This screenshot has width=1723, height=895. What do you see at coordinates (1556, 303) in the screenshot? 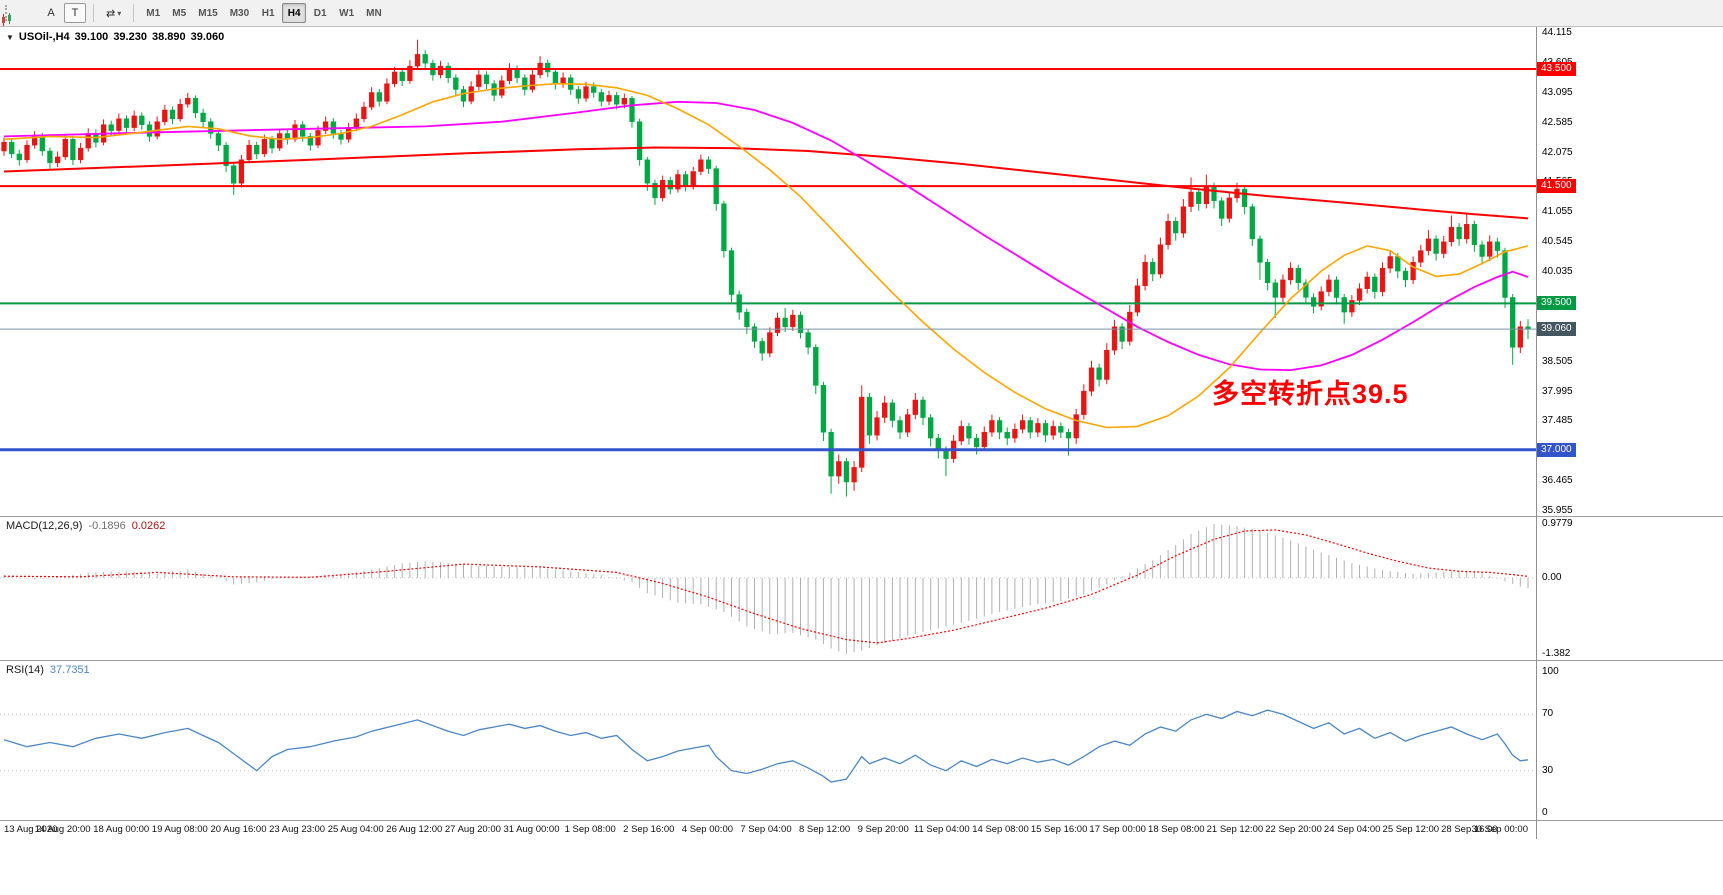
I see `price-badge: 39.500` at bounding box center [1556, 303].